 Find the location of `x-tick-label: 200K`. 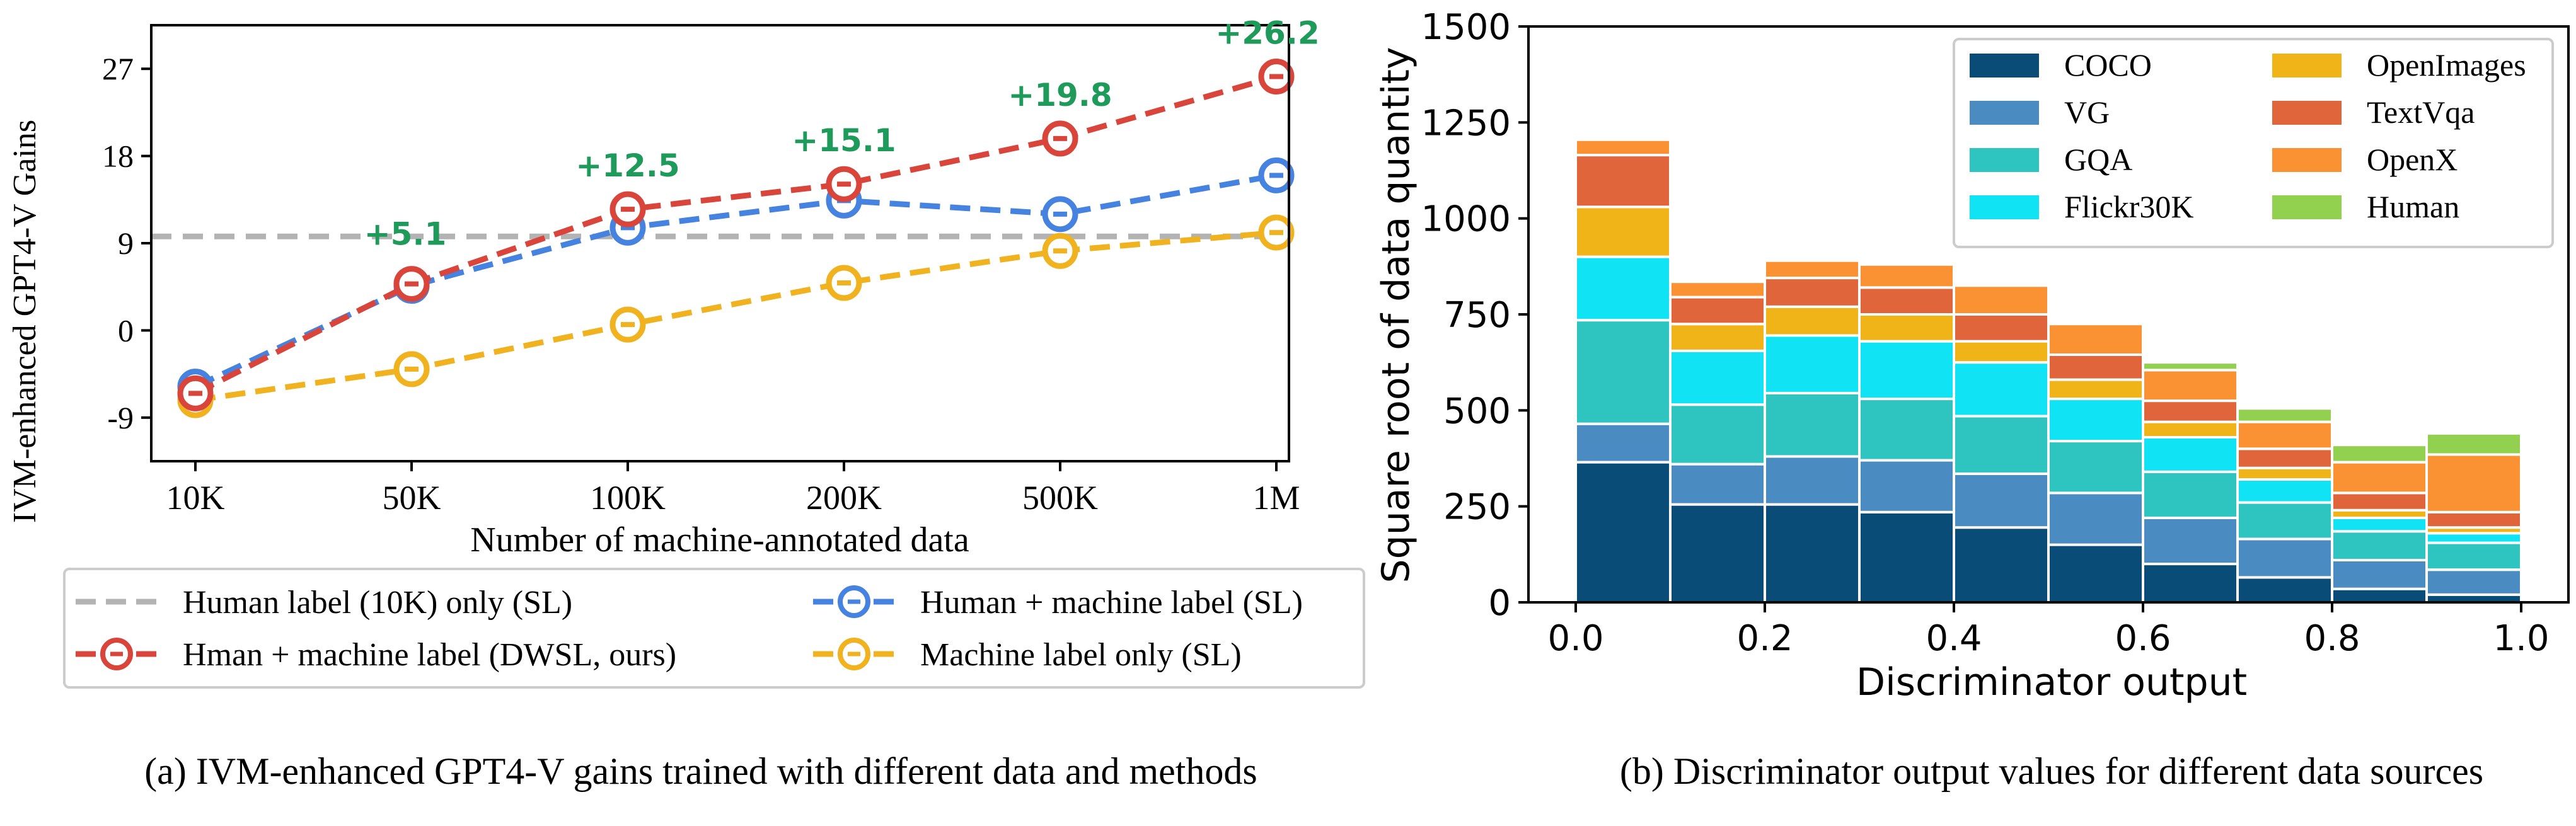

x-tick-label: 200K is located at coordinates (844, 498).